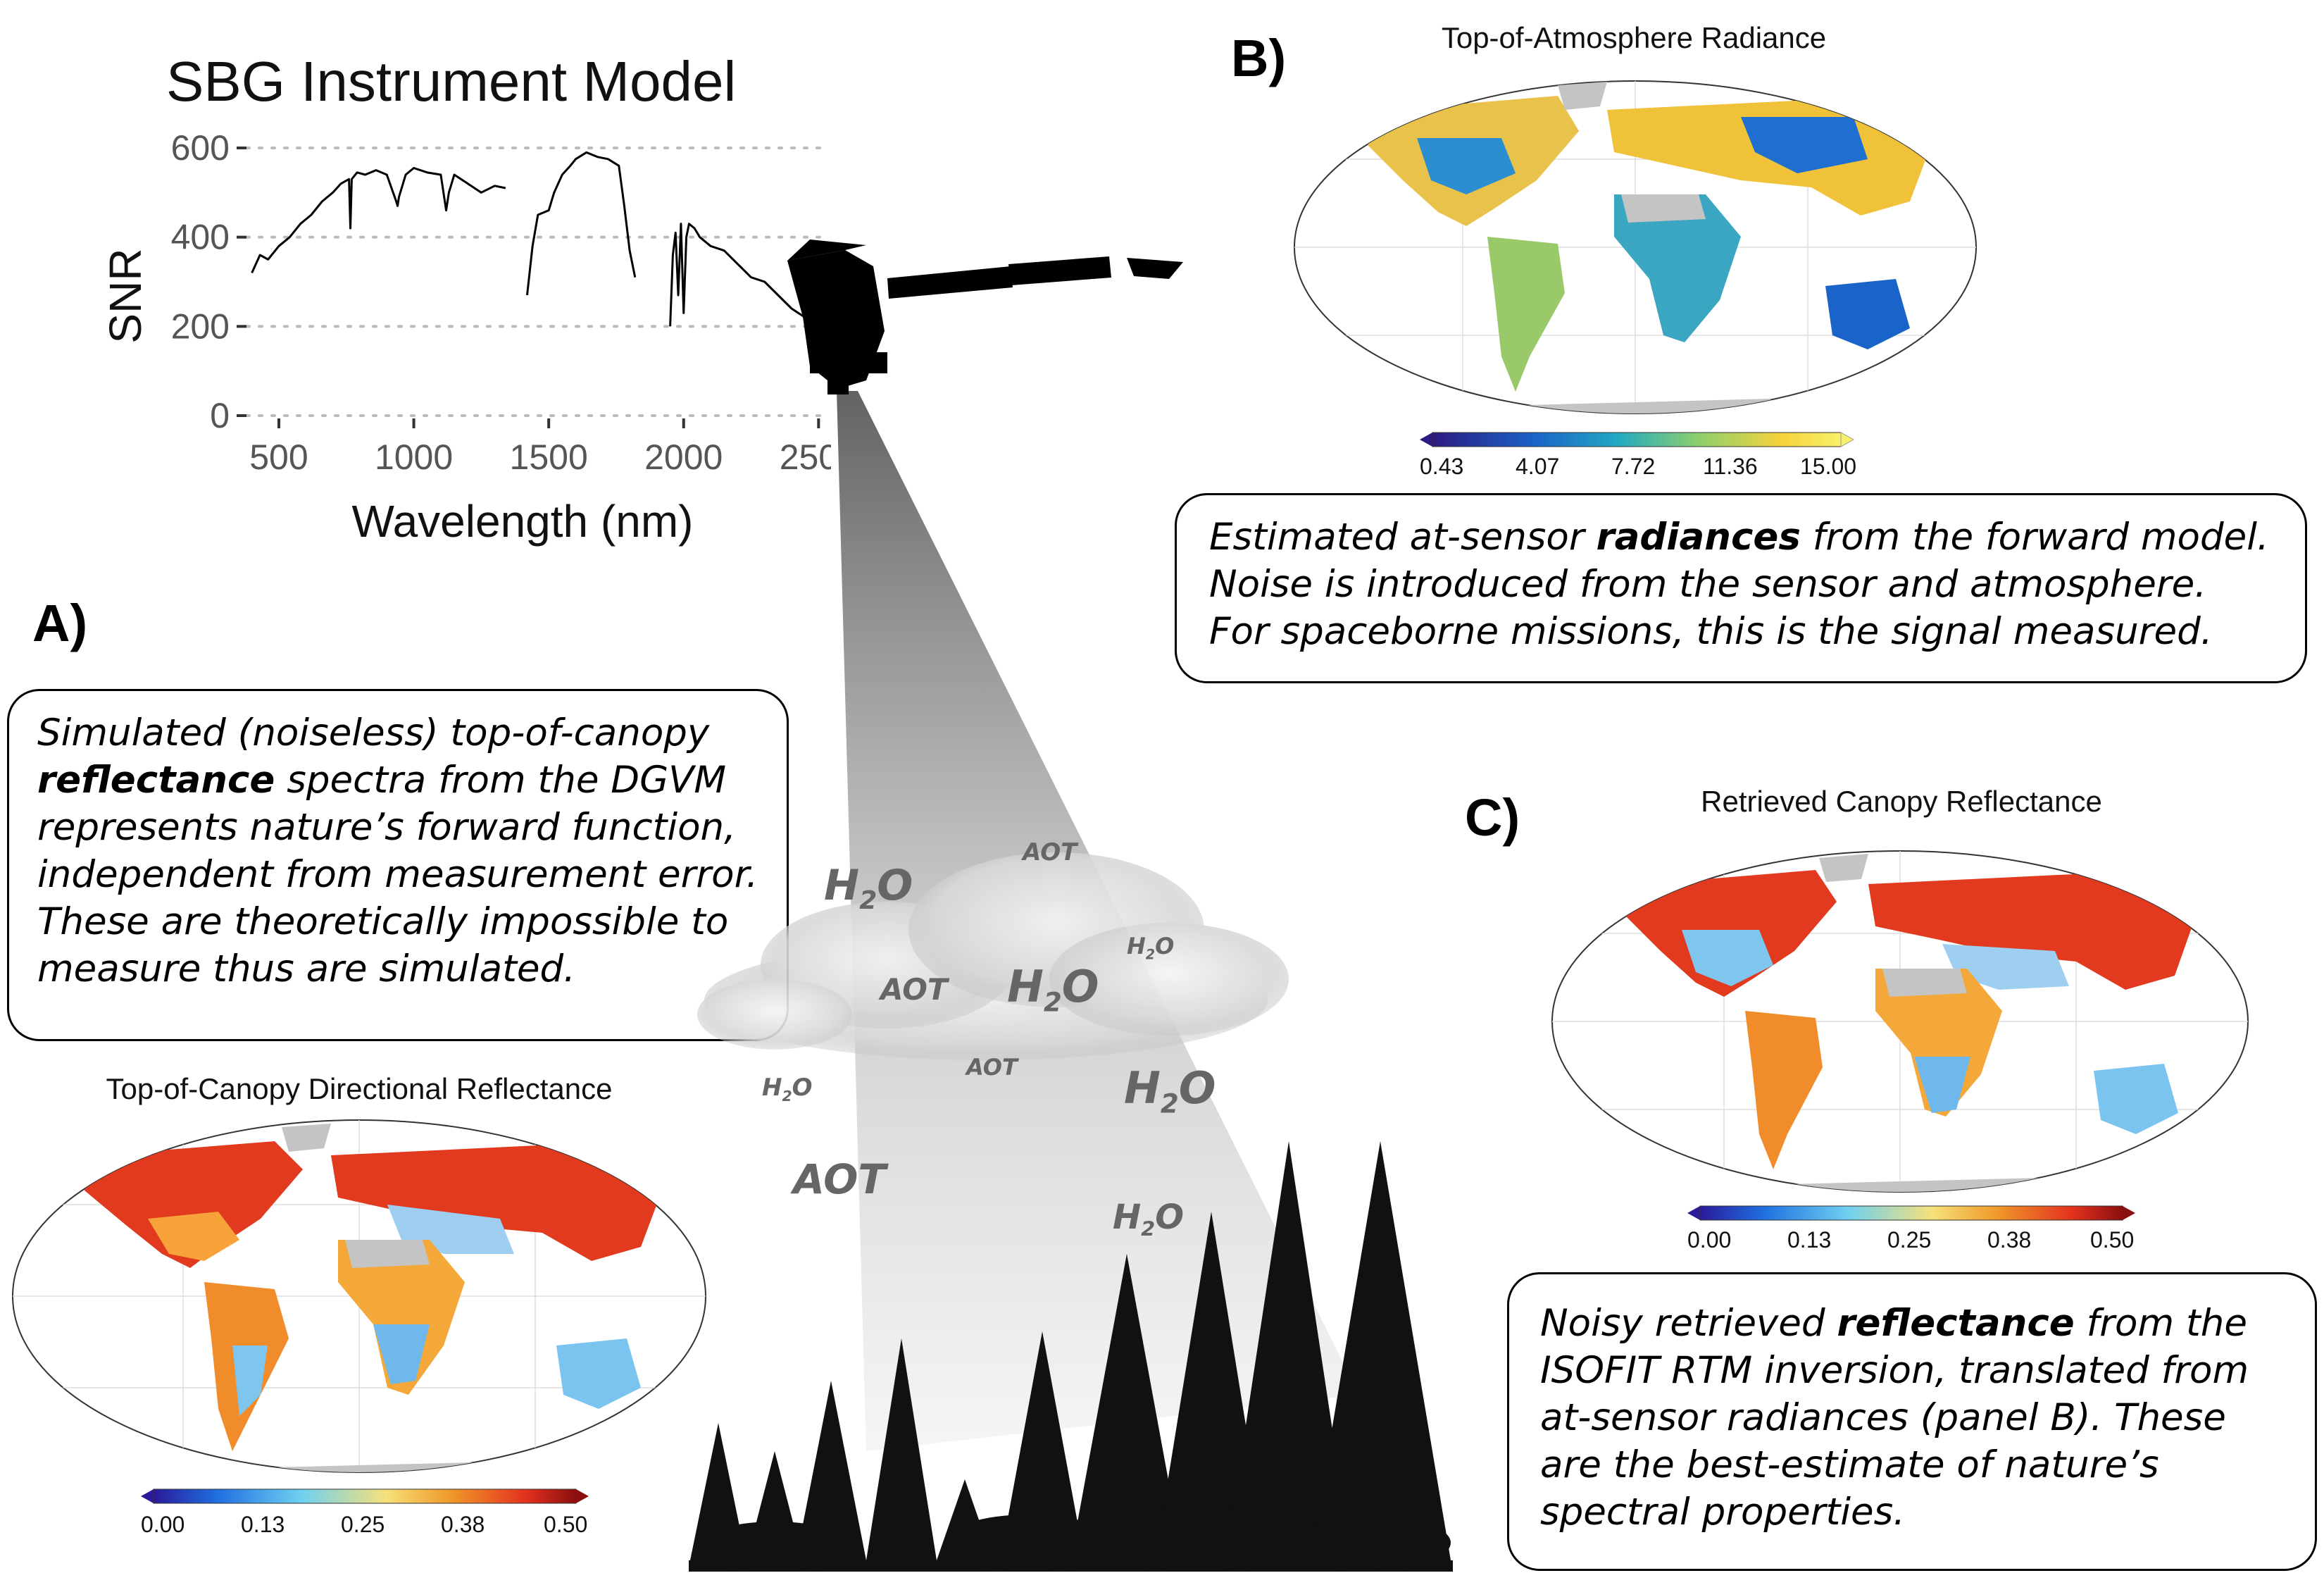 The width and height of the screenshot is (2324, 1585). Describe the element at coordinates (1492, 817) in the screenshot. I see `panel-c-letter: C)` at that location.